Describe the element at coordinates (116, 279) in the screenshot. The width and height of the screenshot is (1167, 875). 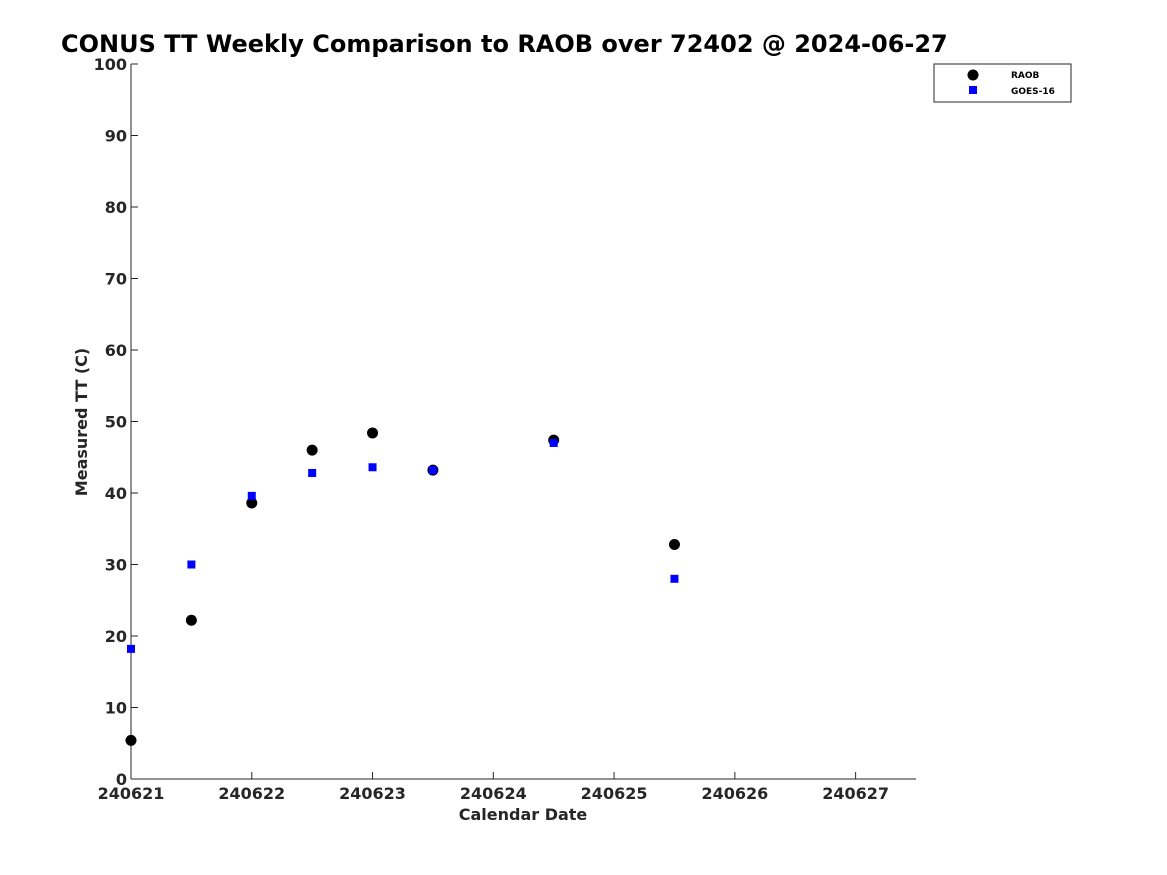
I see `y-tick-label: 70` at that location.